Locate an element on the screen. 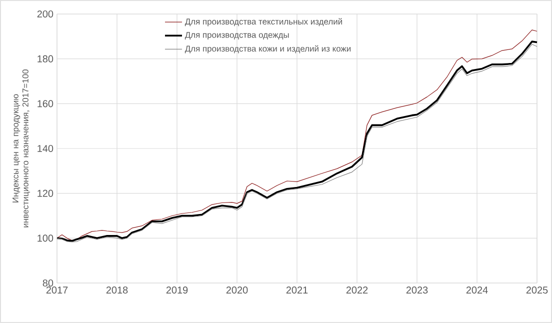 This screenshot has width=552, height=323. legend-label: Для производства текстильных изделий is located at coordinates (263, 22).